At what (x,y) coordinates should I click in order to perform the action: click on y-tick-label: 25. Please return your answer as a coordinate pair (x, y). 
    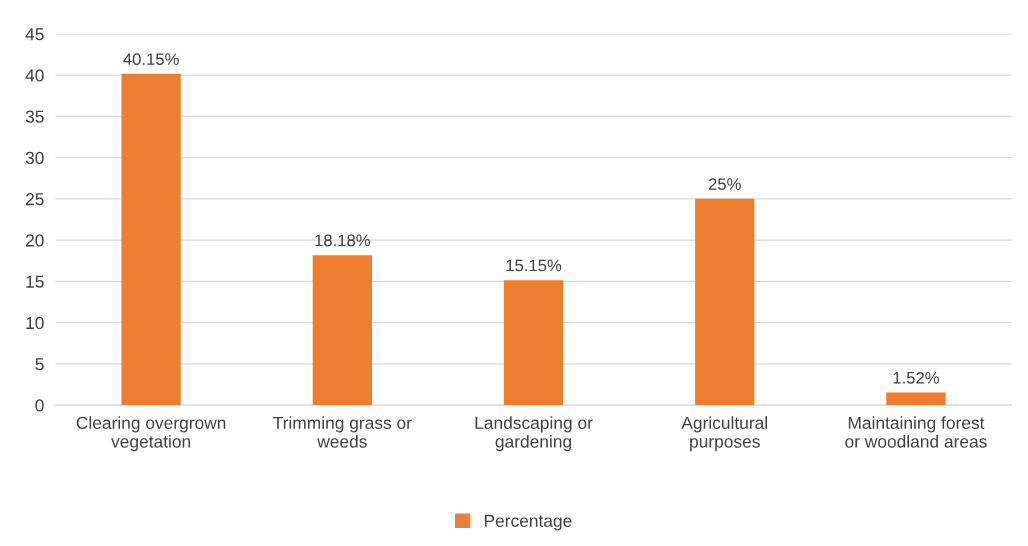
    Looking at the image, I should click on (34, 199).